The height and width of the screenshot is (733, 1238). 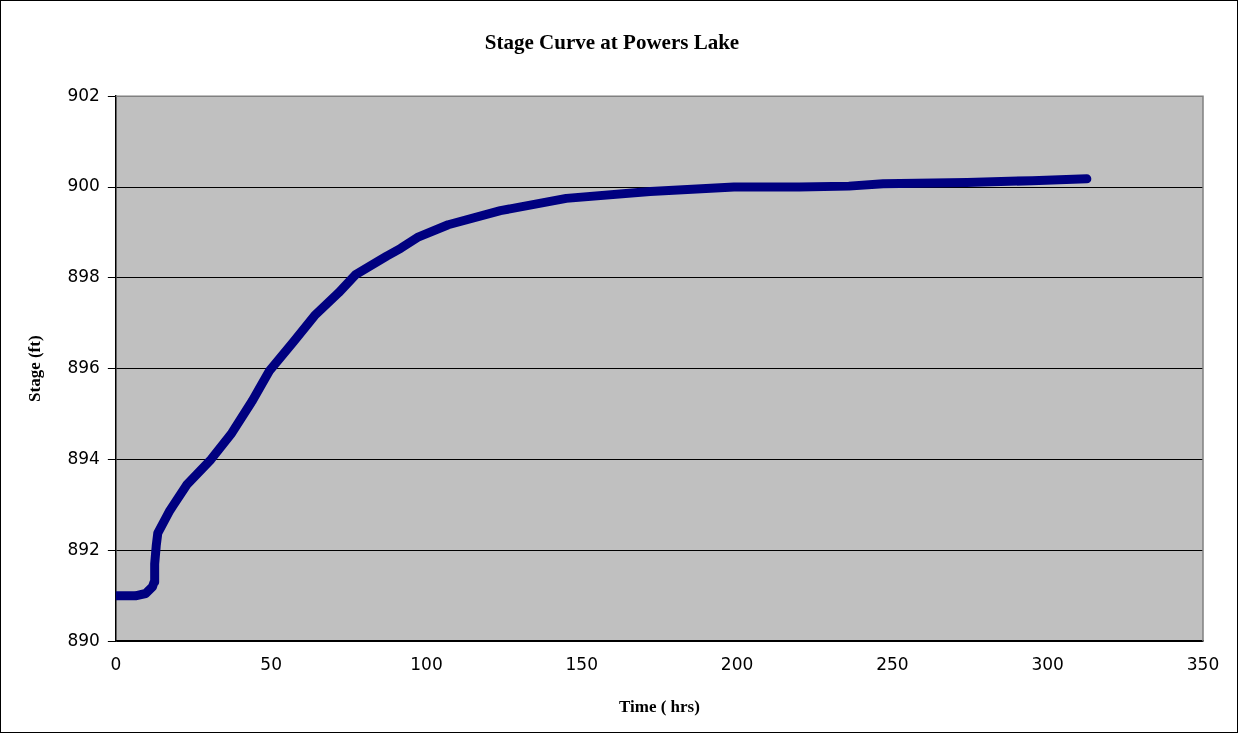 What do you see at coordinates (892, 663) in the screenshot?
I see `x-tick-label: 250` at bounding box center [892, 663].